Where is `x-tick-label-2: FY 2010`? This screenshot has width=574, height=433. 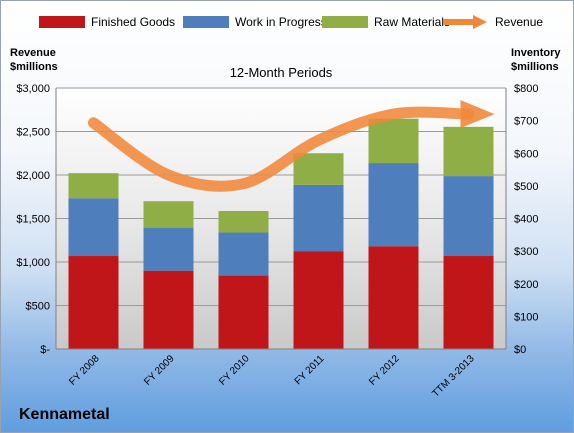 x-tick-label-2: FY 2010 is located at coordinates (234, 370).